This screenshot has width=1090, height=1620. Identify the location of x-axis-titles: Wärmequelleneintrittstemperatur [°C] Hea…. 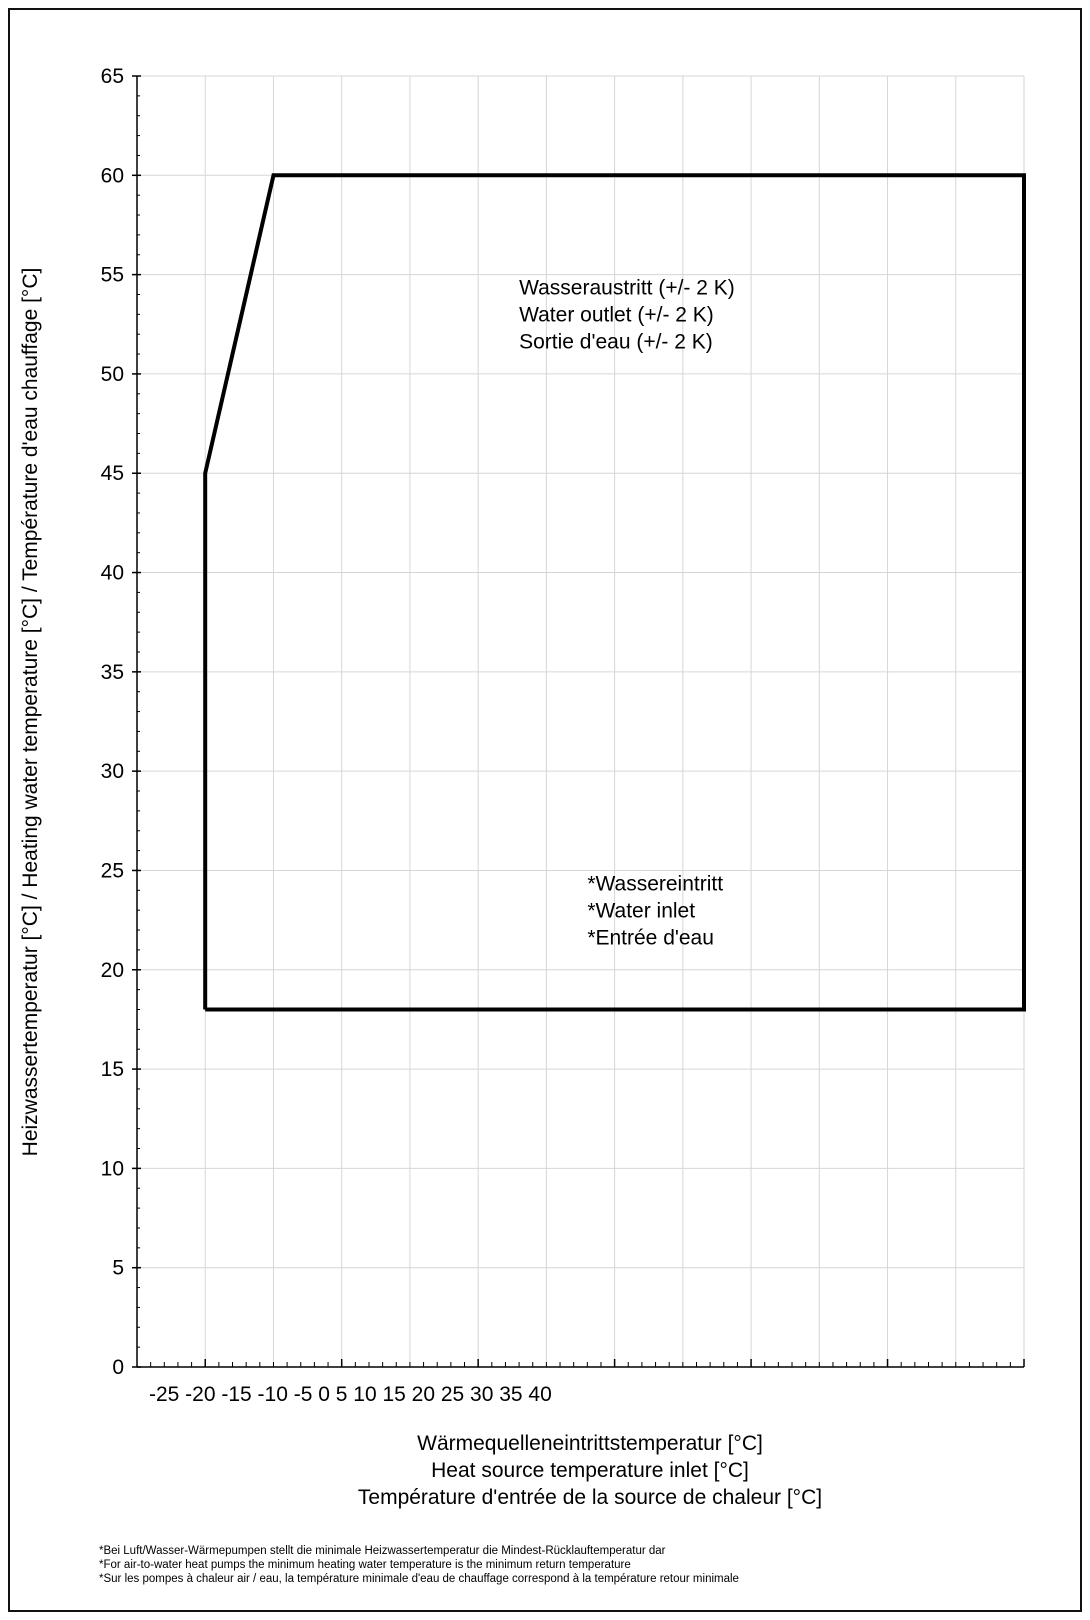
(590, 1470).